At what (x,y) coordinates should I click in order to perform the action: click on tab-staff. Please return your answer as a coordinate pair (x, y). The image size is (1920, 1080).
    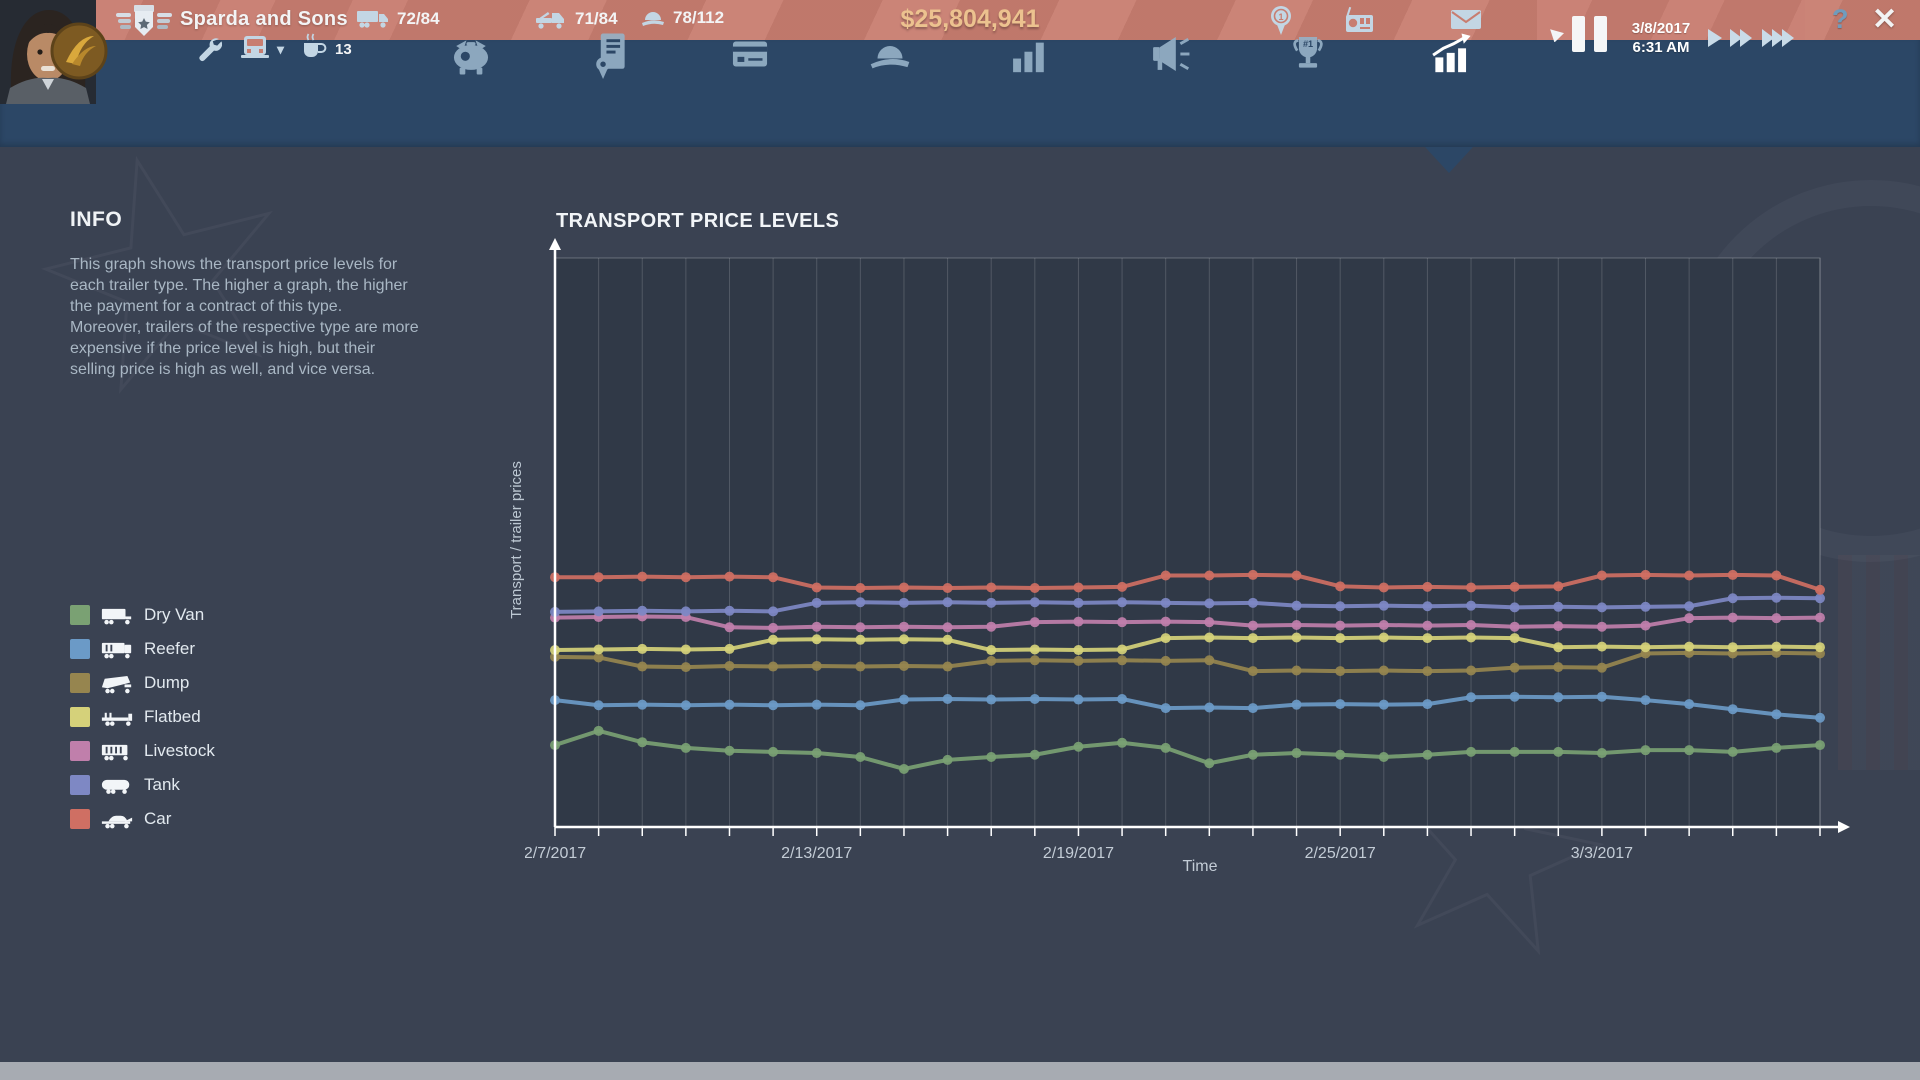
    Looking at the image, I should click on (890, 54).